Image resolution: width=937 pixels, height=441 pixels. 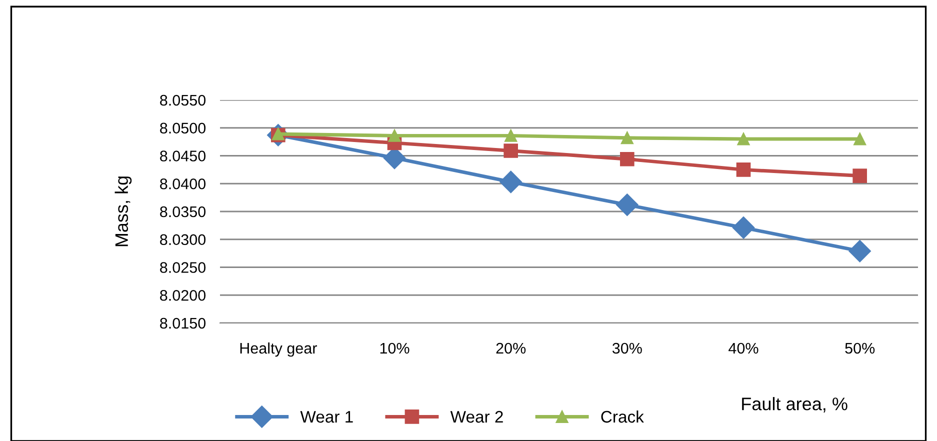 I want to click on y-tick-label: 8.0500, so click(x=183, y=128).